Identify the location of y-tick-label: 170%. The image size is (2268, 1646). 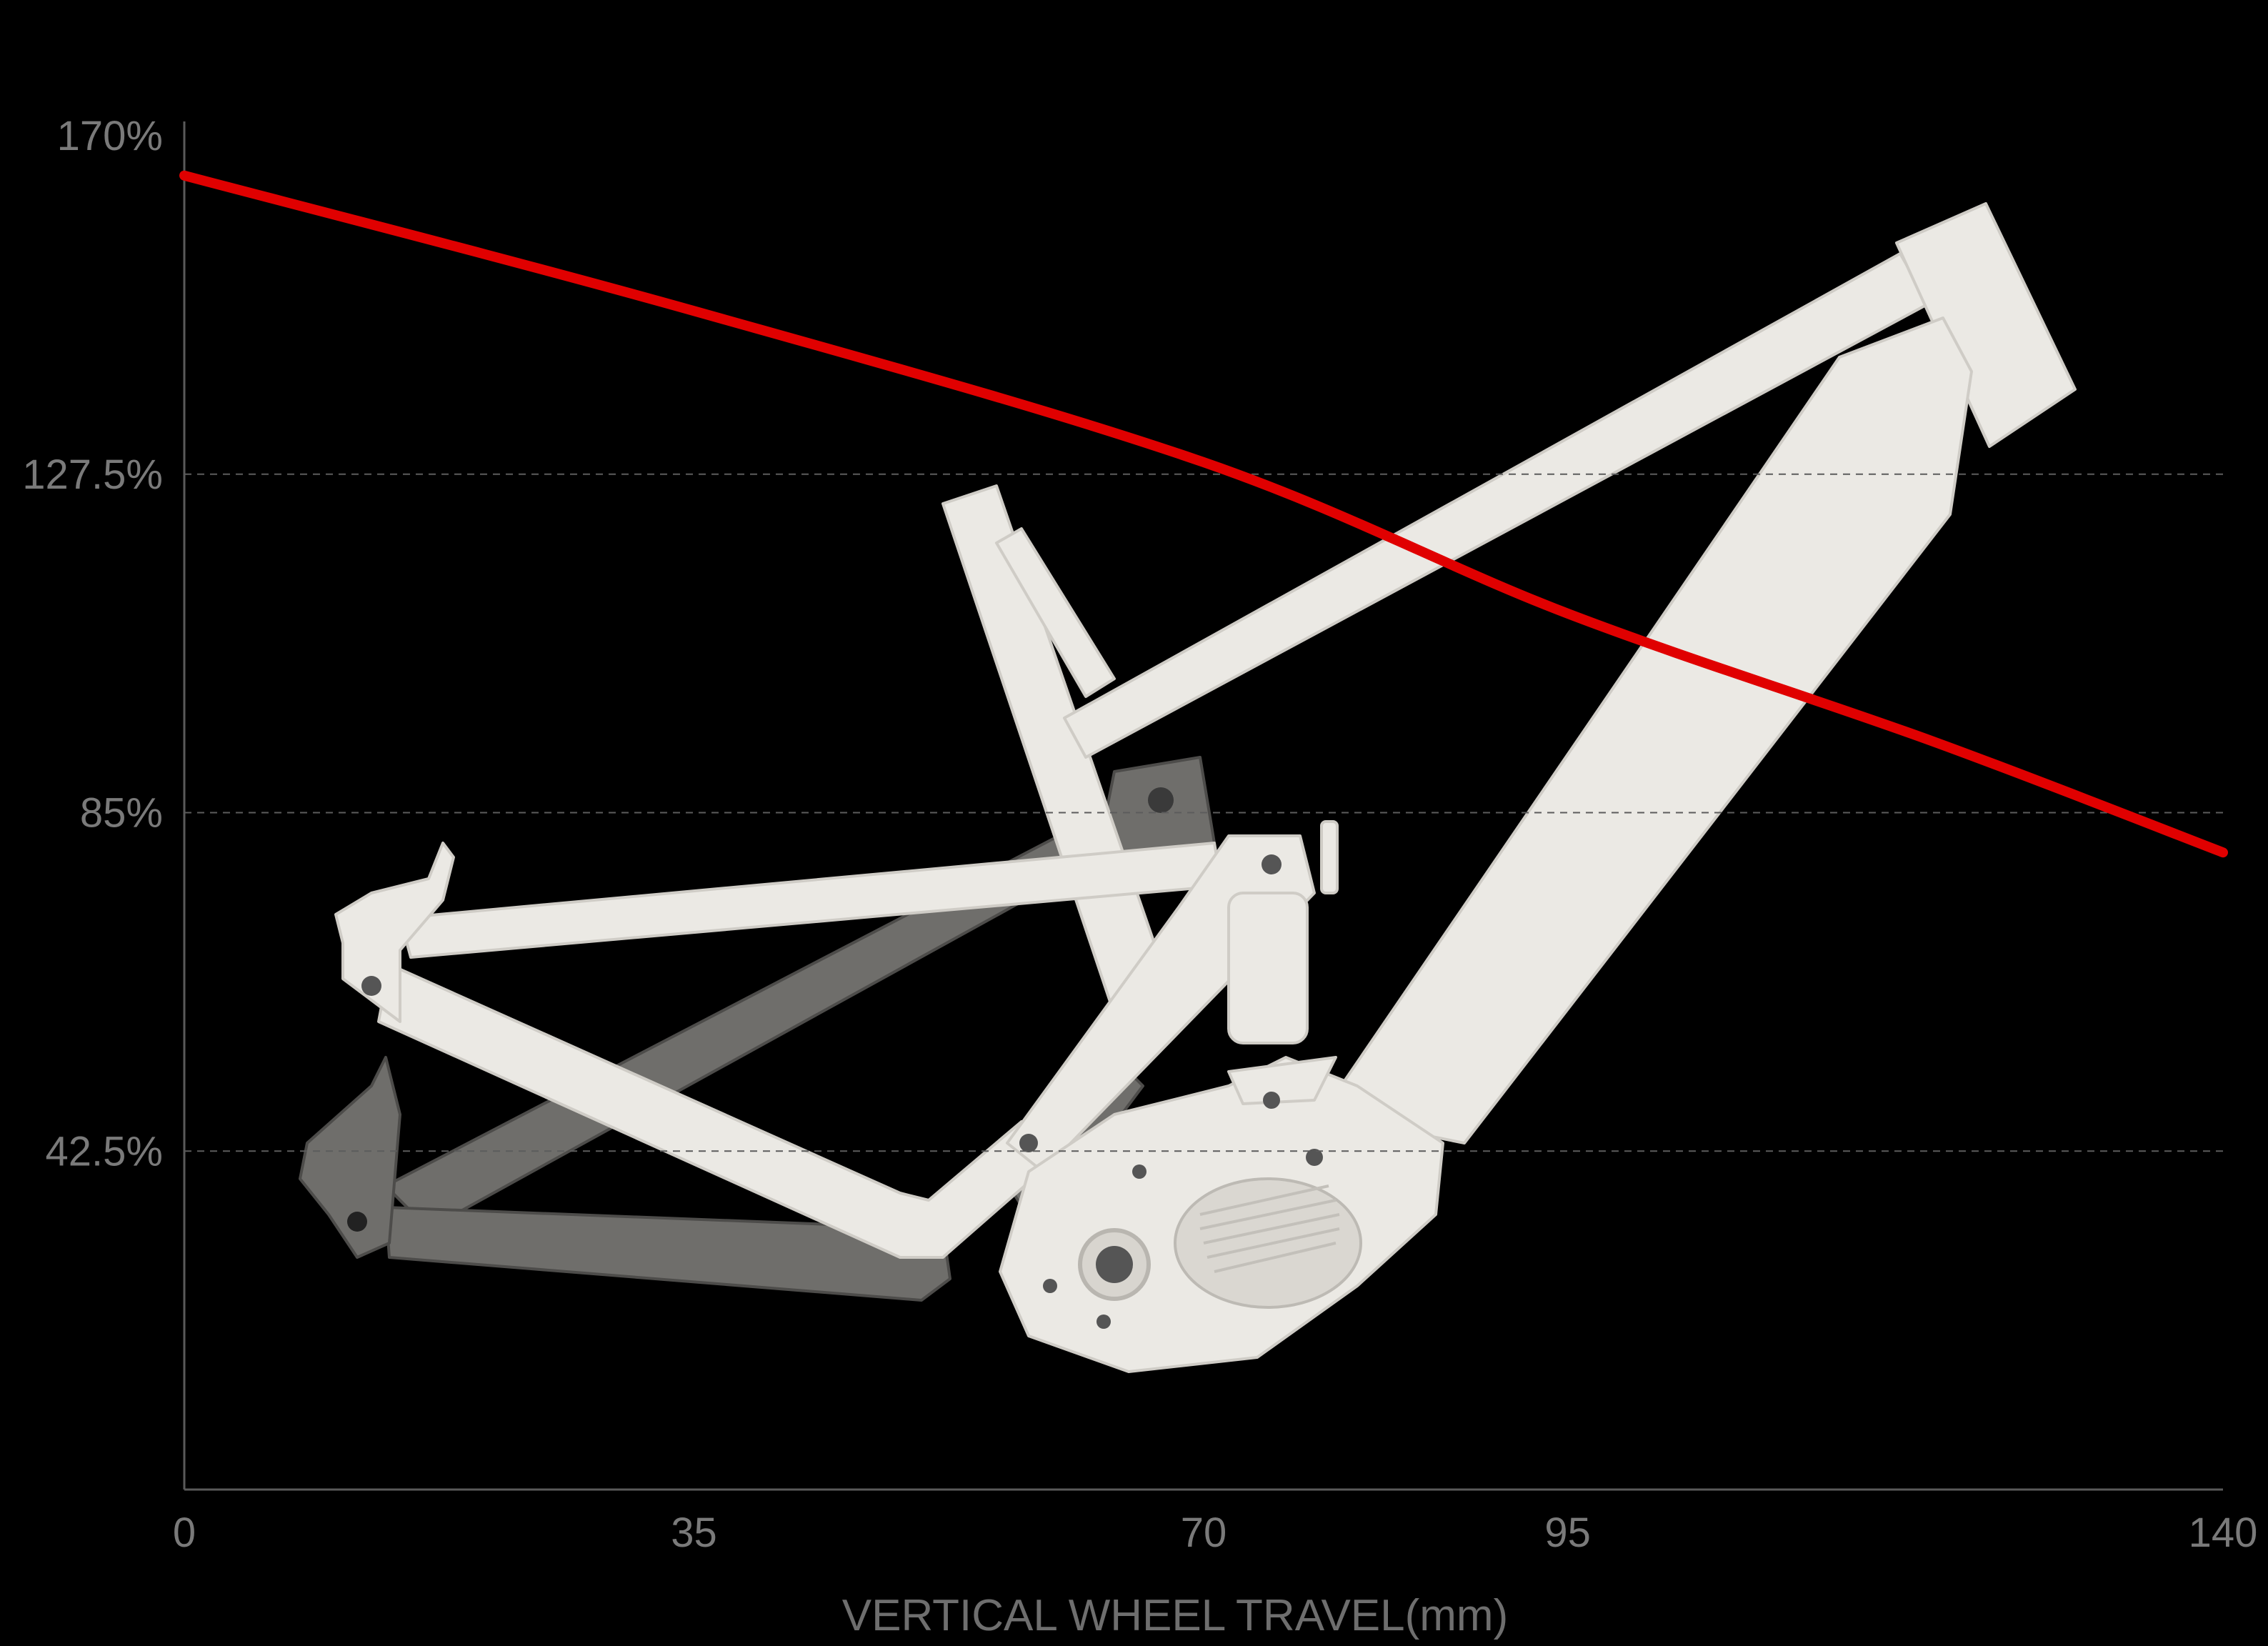
(110, 136).